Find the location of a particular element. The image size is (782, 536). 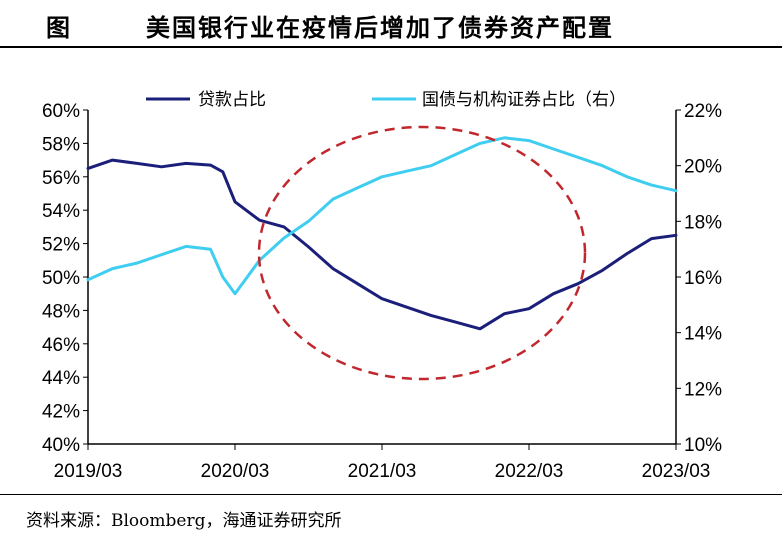

left-tick-label: 52% is located at coordinates (61, 245).